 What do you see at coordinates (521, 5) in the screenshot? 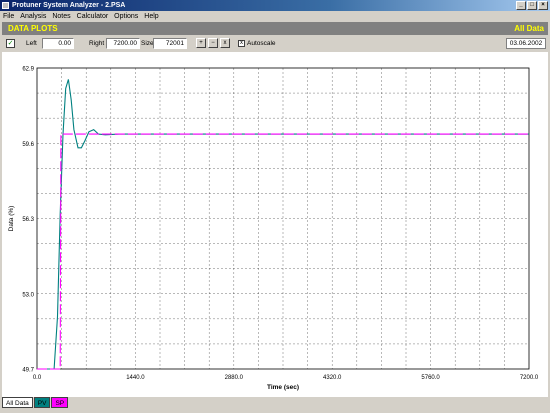
I see `minimize-button: _` at bounding box center [521, 5].